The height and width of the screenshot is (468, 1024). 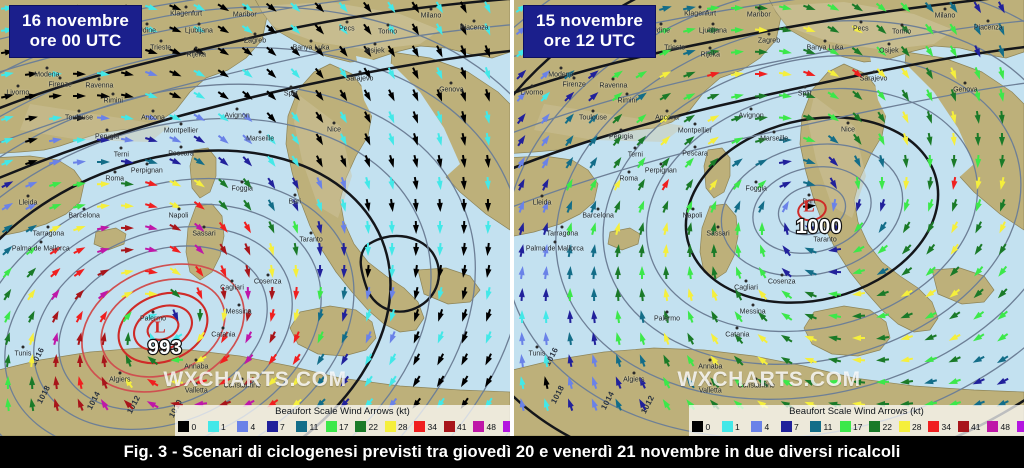 What do you see at coordinates (561, 75) in the screenshot?
I see `city-label: Modena` at bounding box center [561, 75].